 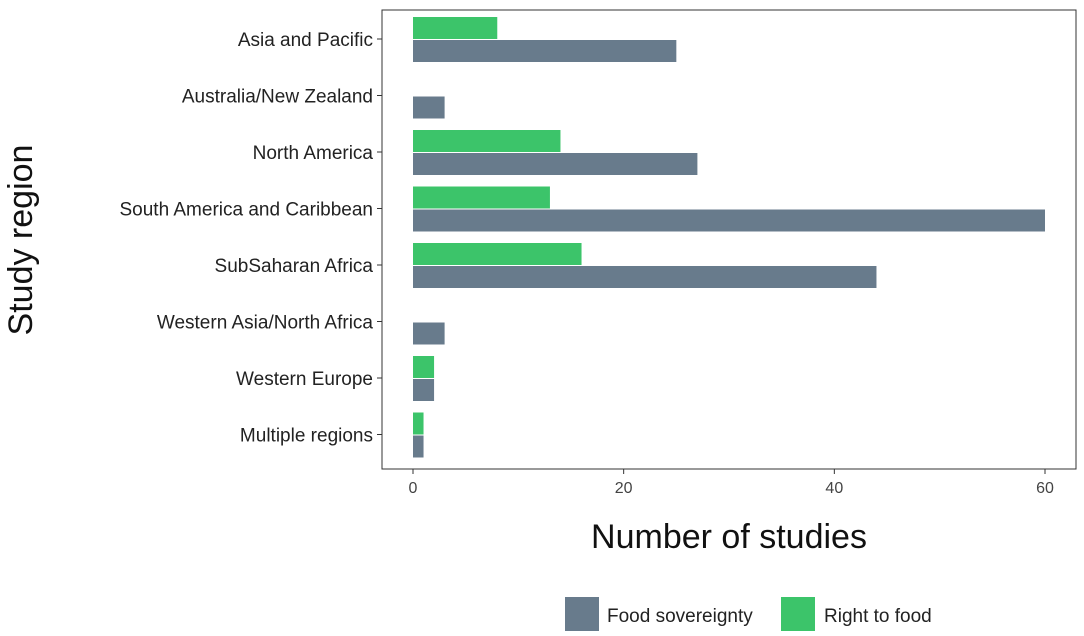 I want to click on bar-right-to-food-western-europe, so click(x=424, y=367).